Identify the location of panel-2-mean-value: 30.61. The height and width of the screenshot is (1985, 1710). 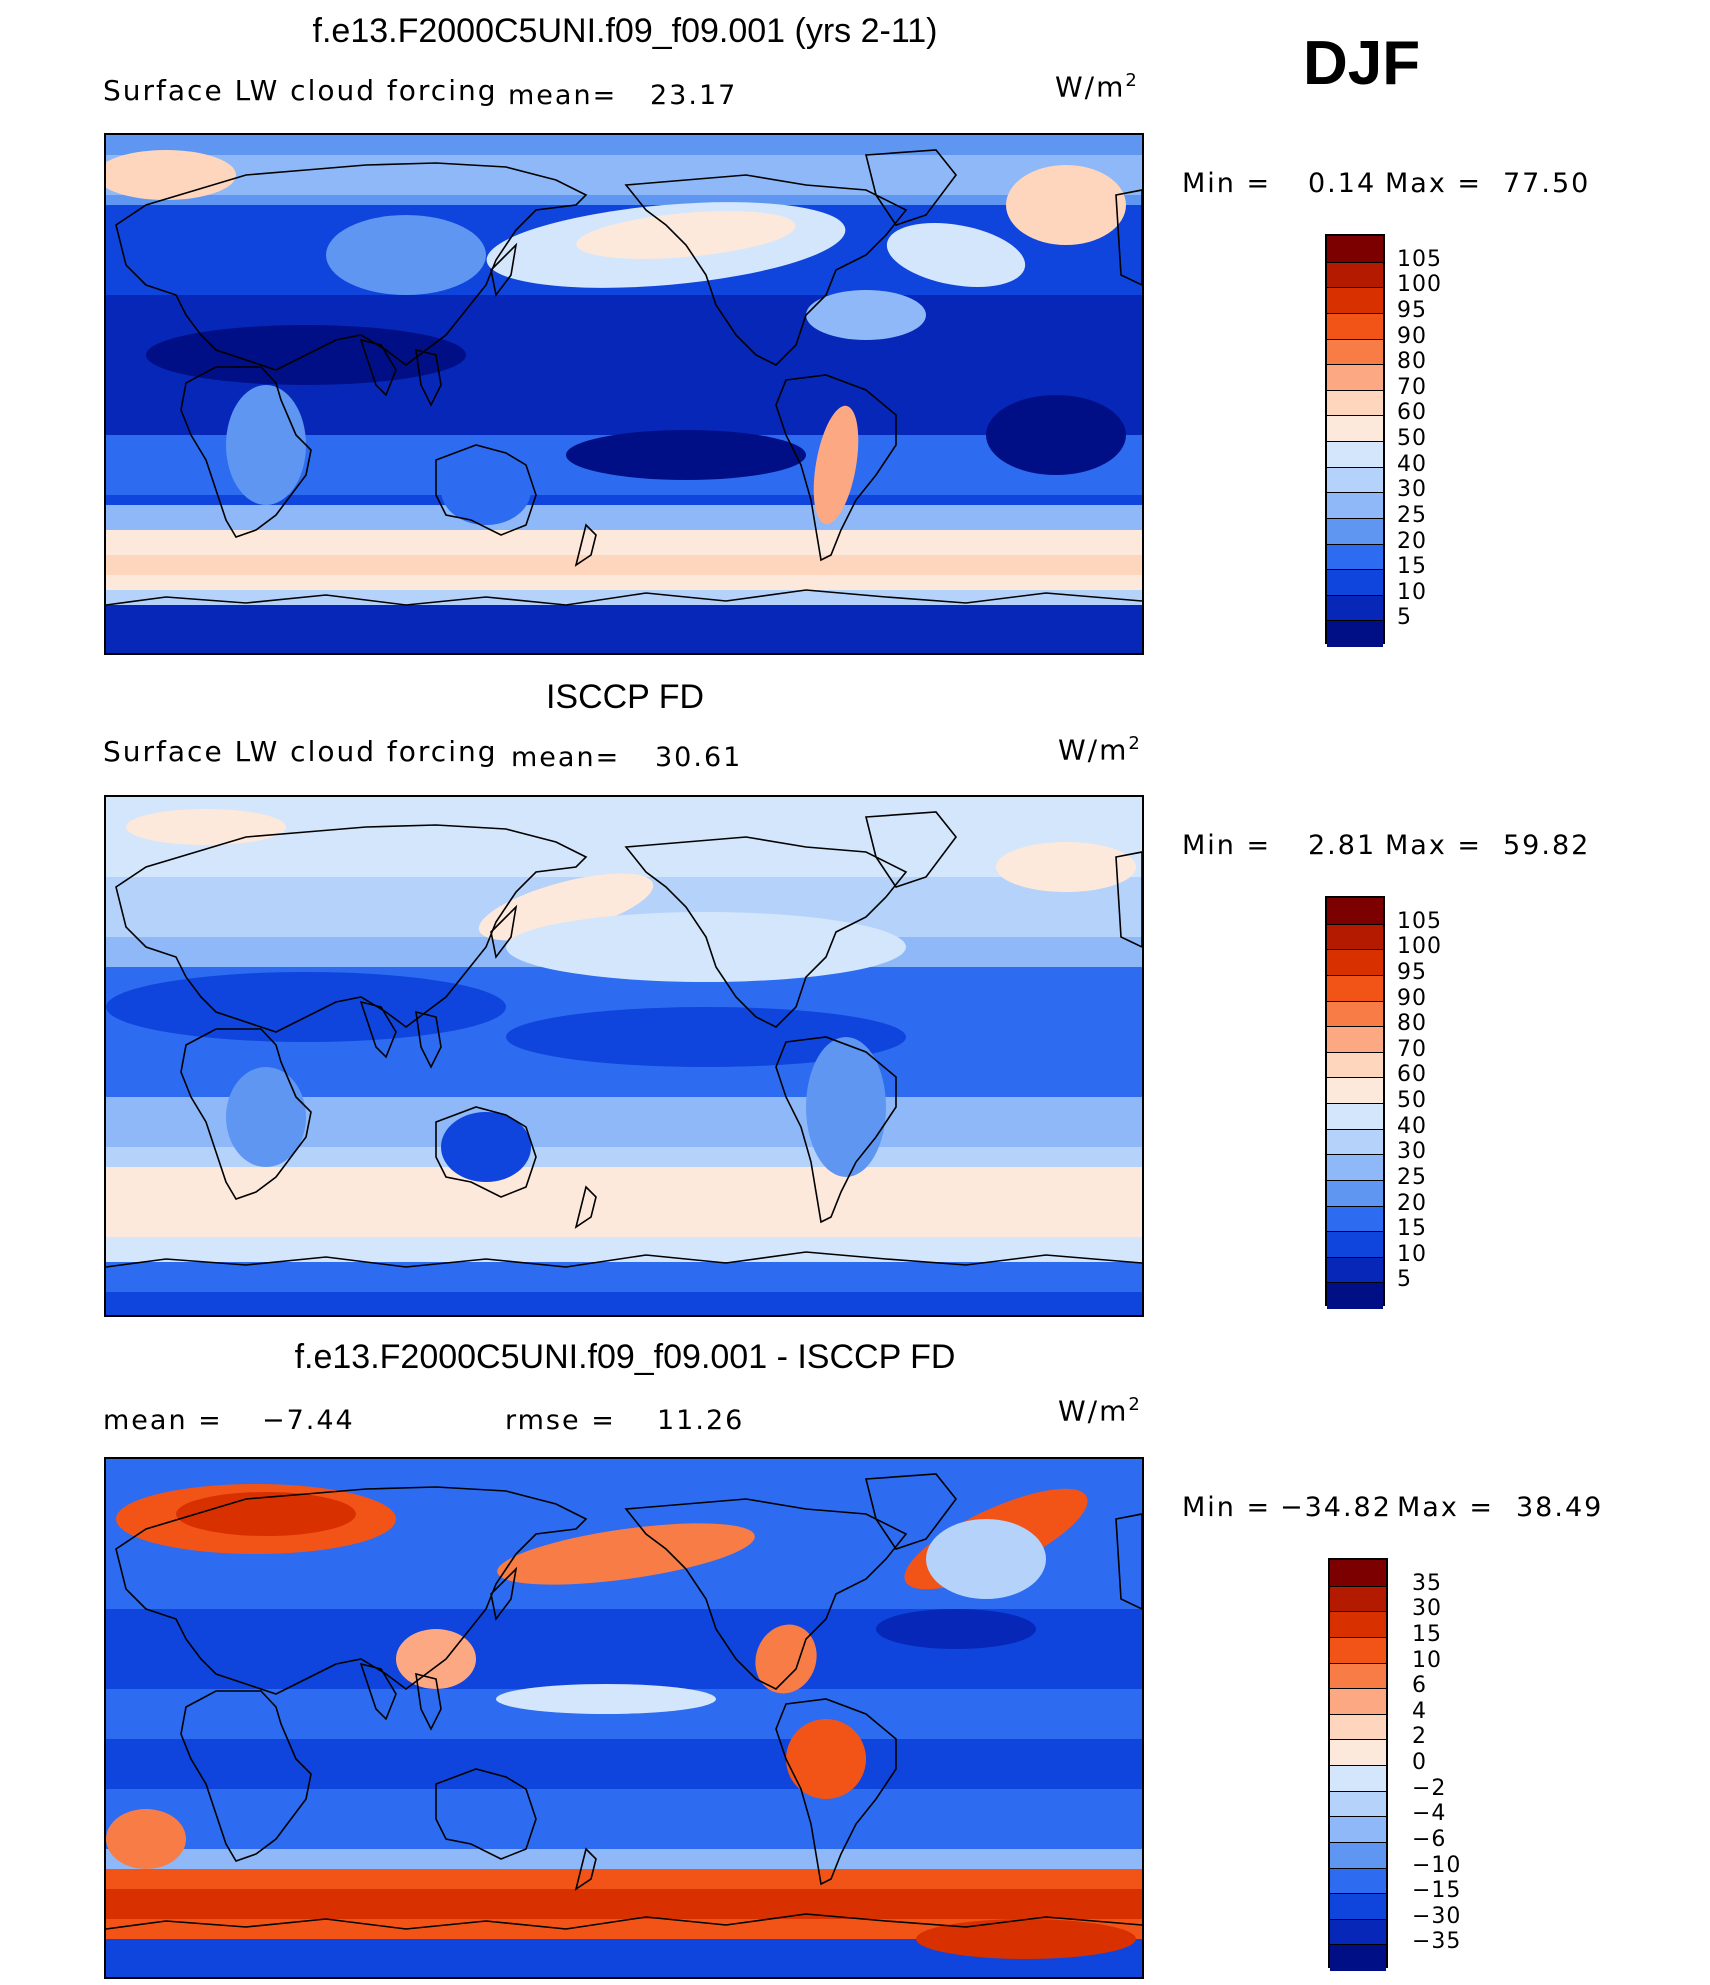
(699, 757).